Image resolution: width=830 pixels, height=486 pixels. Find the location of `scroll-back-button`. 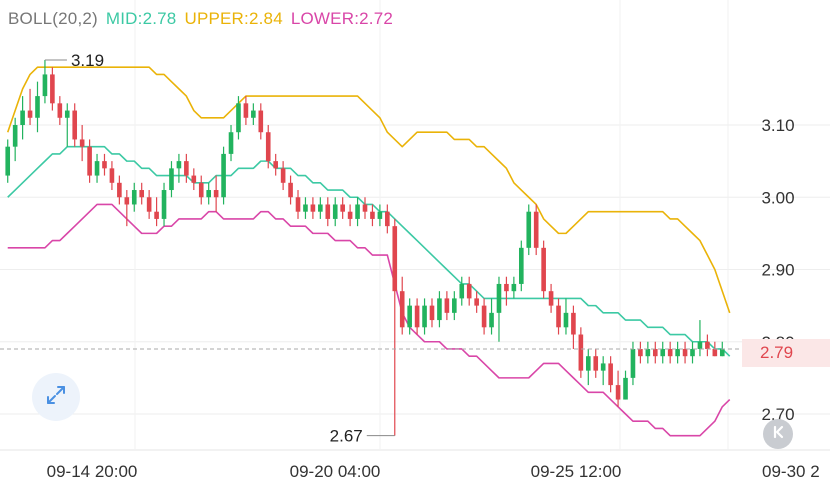

scroll-back-button is located at coordinates (778, 434).